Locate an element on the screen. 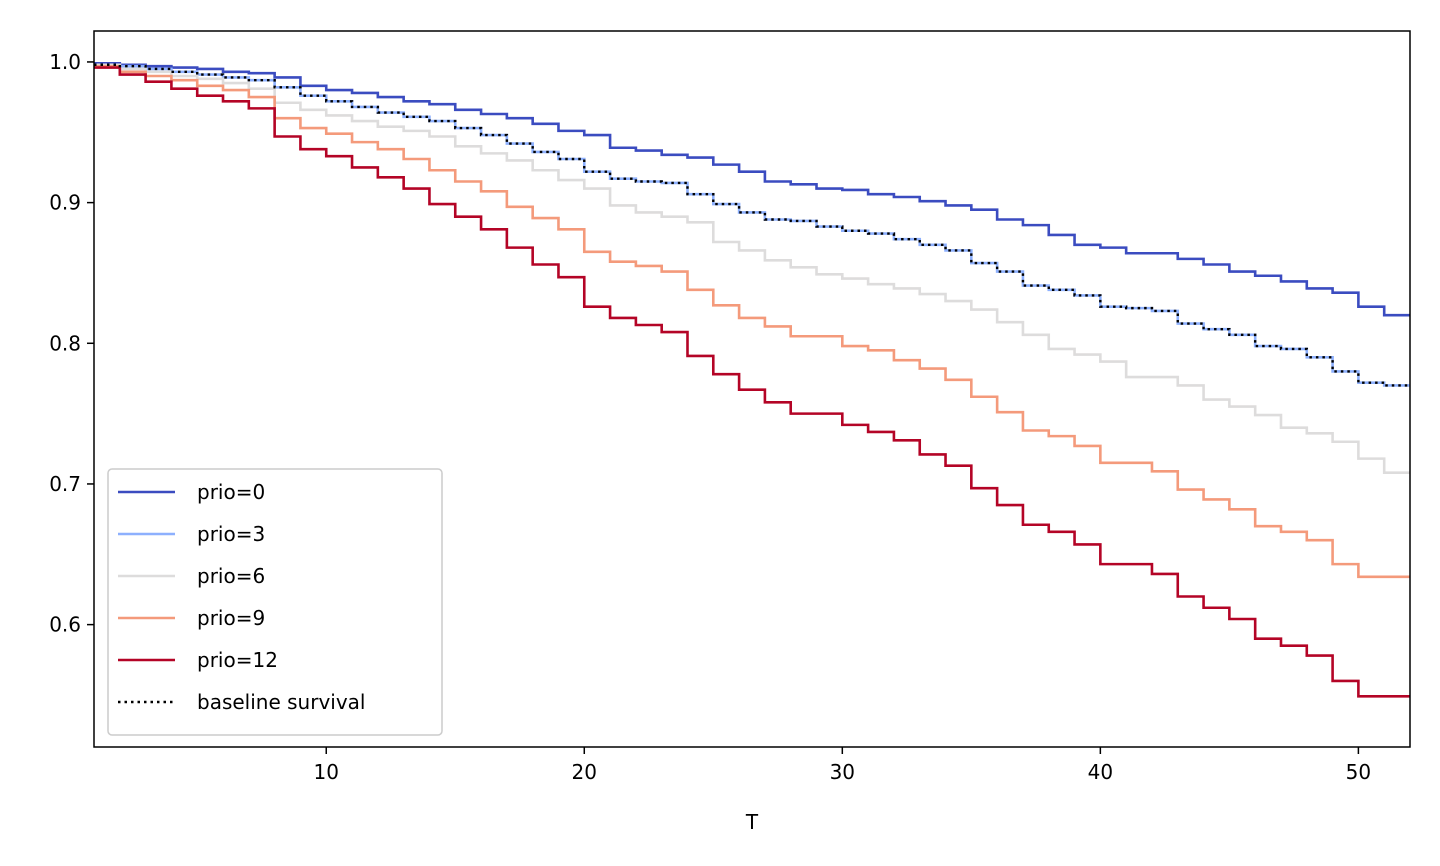 The width and height of the screenshot is (1440, 866). legend-label: baseline survival is located at coordinates (281, 702).